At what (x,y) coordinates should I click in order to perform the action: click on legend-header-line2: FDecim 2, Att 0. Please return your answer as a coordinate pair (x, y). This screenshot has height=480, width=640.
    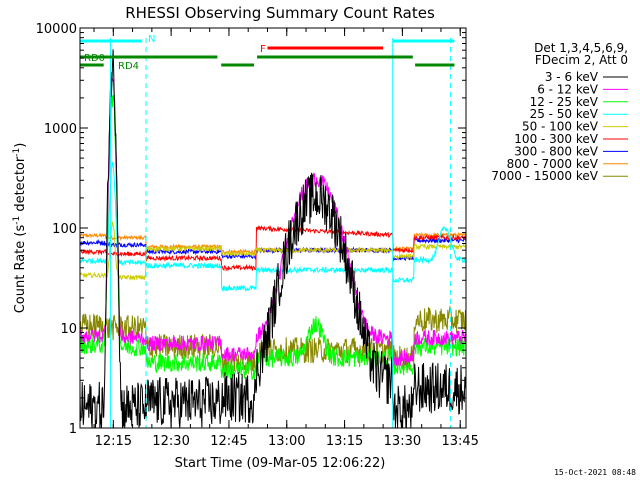
    Looking at the image, I should click on (581, 60).